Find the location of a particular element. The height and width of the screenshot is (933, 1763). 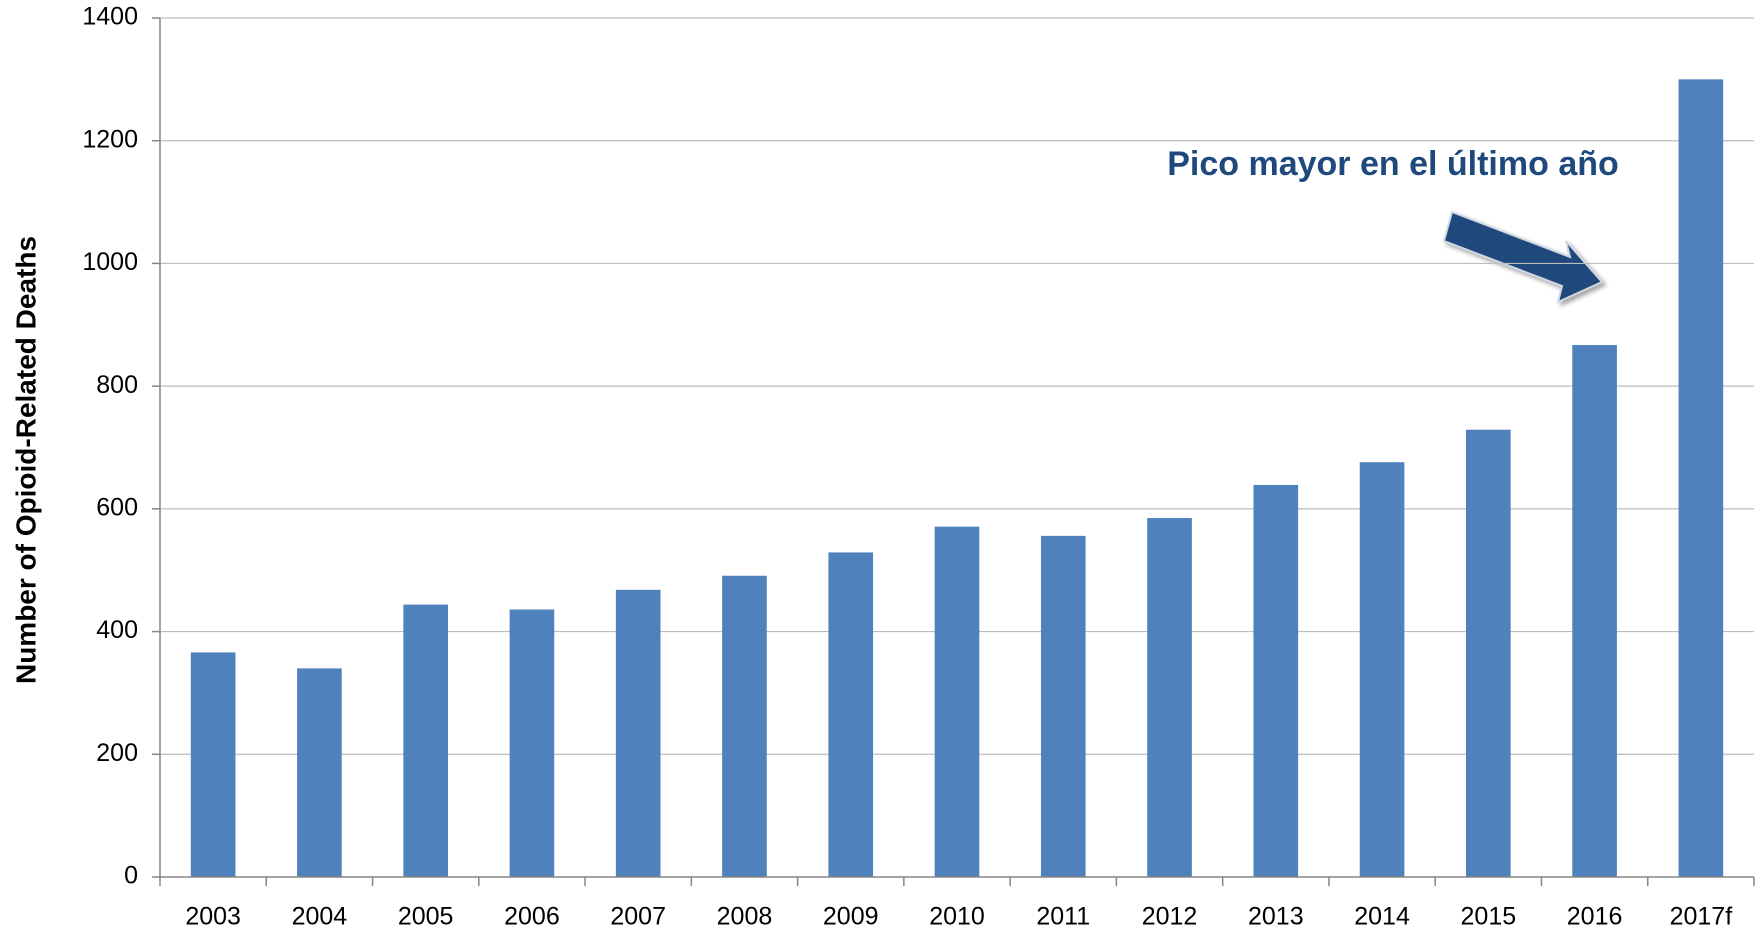

x-tick-label: 2016 is located at coordinates (1595, 917).